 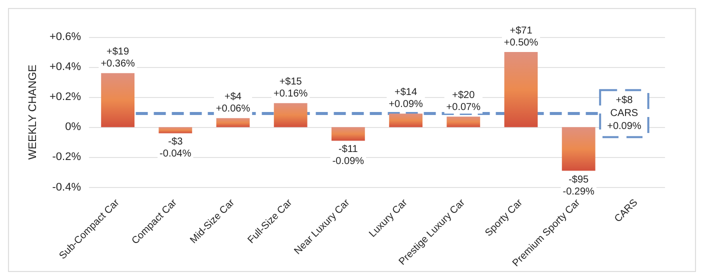 I want to click on y-tick-label: -0.2%, so click(x=67, y=157).